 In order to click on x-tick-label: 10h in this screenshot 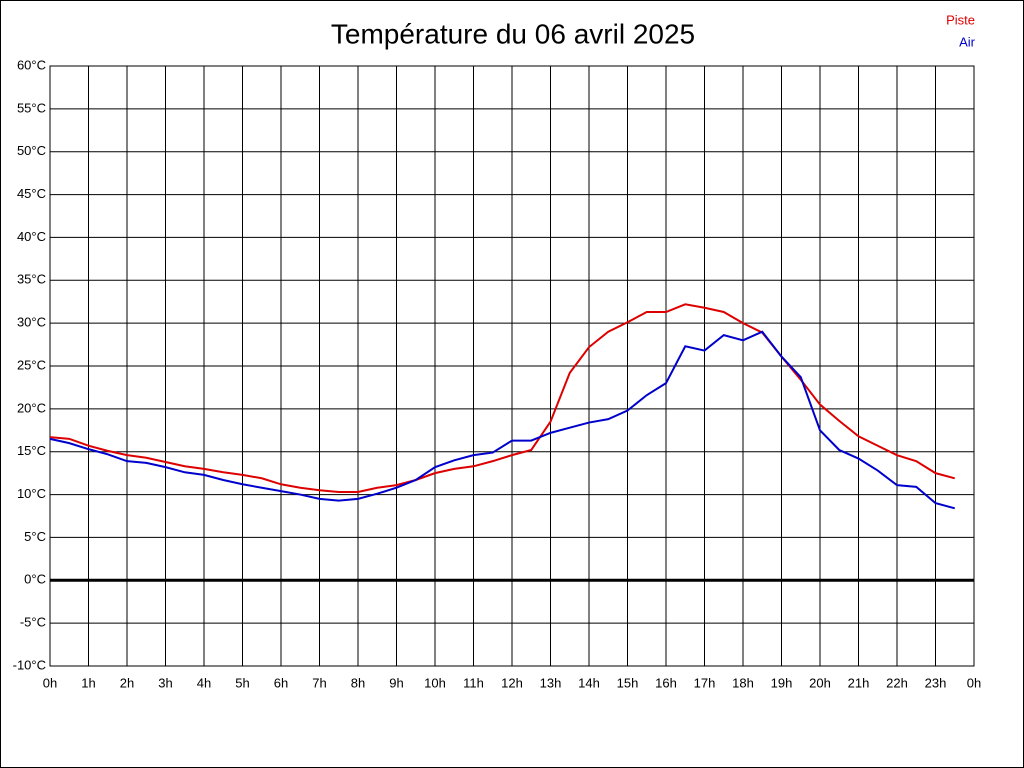, I will do `click(435, 682)`.